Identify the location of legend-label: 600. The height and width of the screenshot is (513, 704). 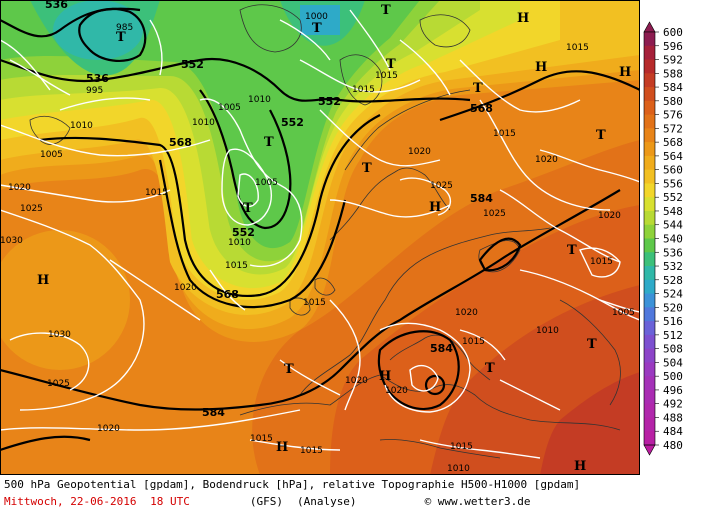
(673, 32).